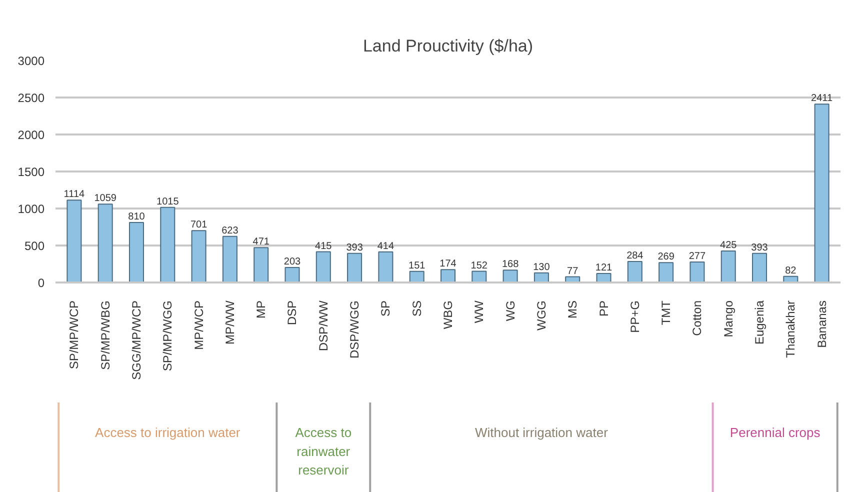  What do you see at coordinates (775, 432) in the screenshot?
I see `text: Perennial crops` at bounding box center [775, 432].